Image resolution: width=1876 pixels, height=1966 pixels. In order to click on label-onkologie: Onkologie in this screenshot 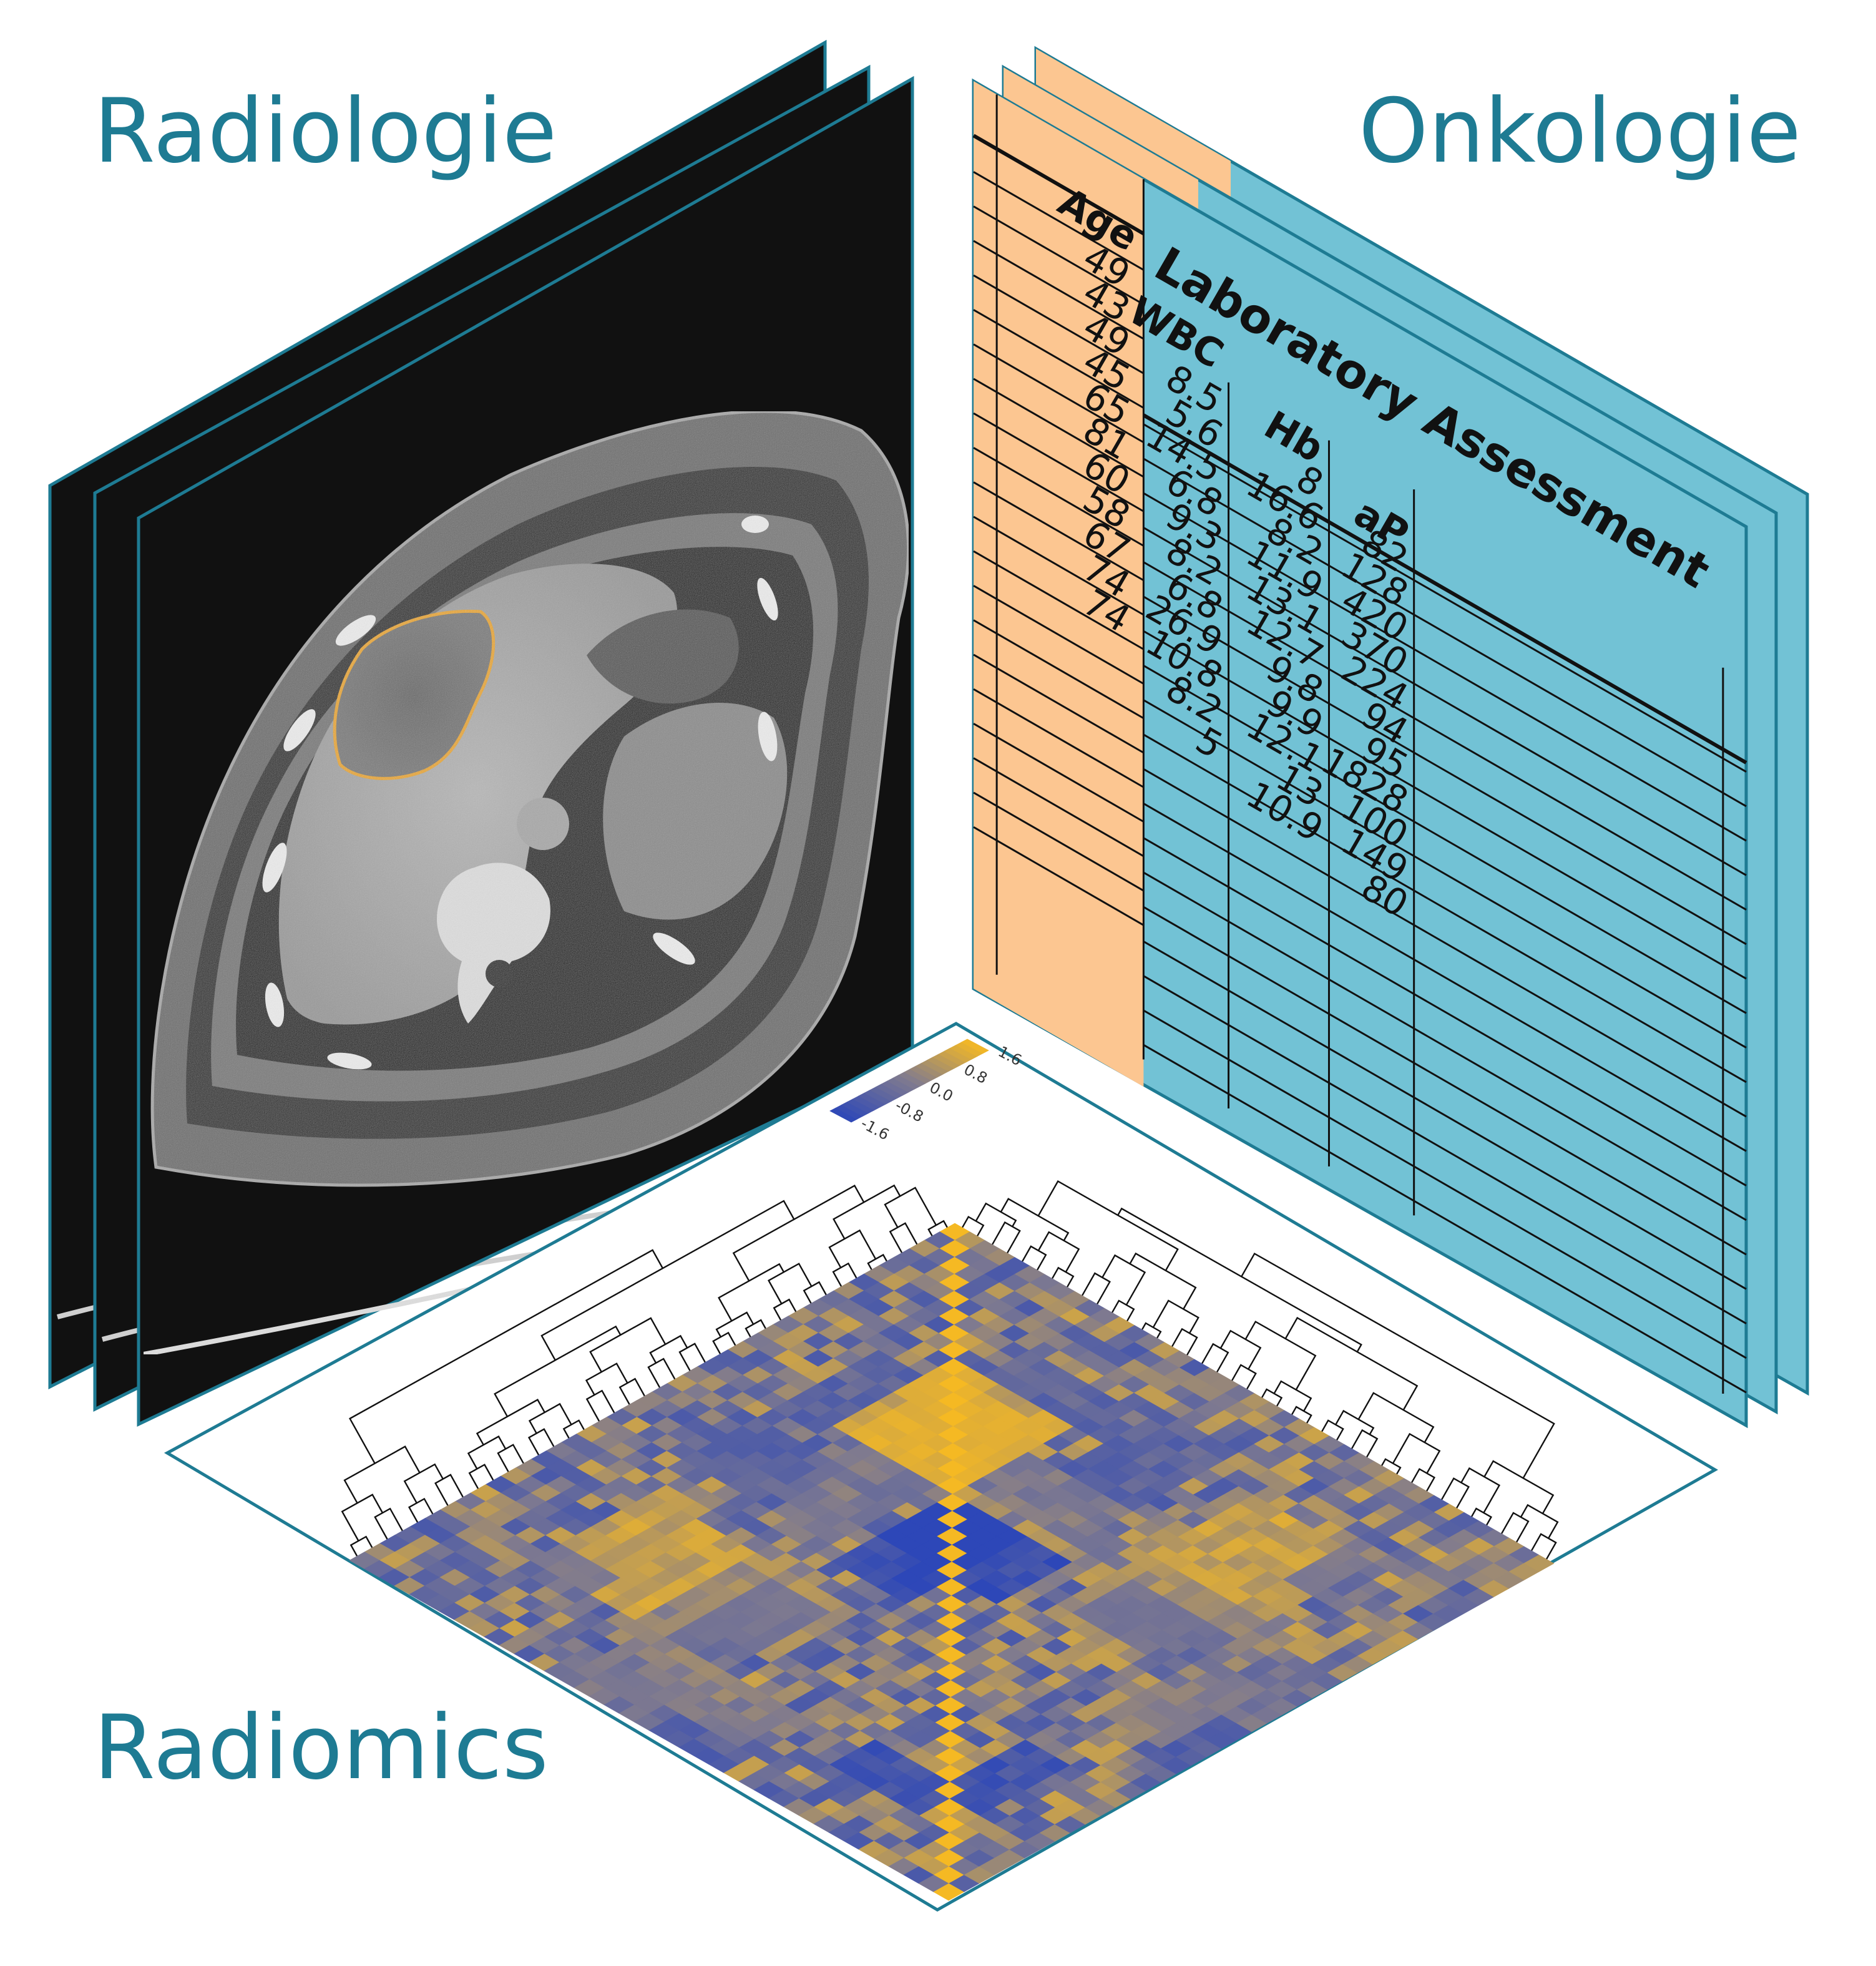, I will do `click(1579, 131)`.